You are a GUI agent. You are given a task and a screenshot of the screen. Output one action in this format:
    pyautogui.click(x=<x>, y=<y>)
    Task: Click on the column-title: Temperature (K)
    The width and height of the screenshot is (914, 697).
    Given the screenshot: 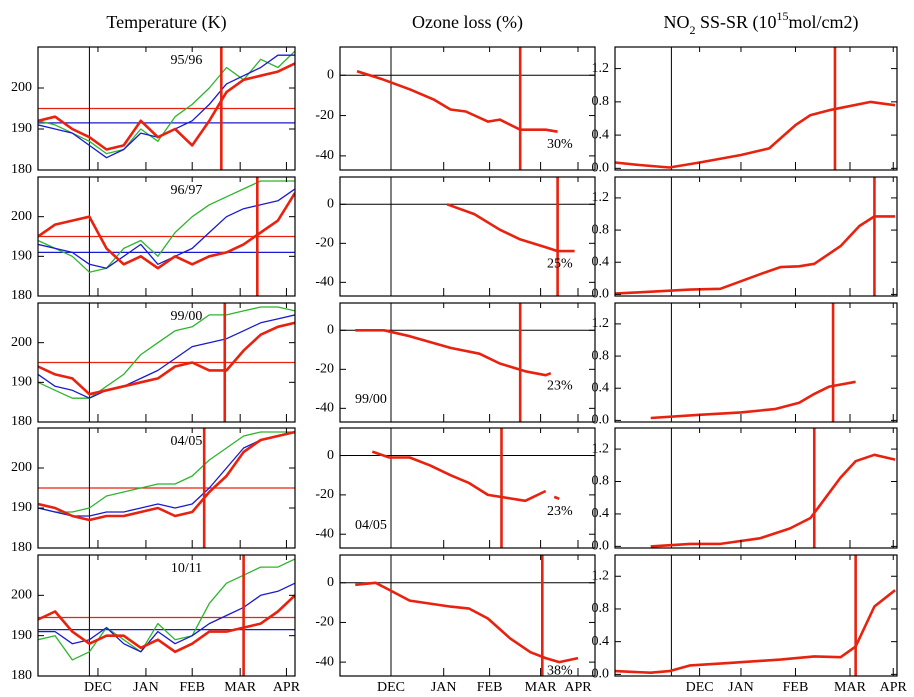 What is the action you would take?
    pyautogui.click(x=166, y=22)
    